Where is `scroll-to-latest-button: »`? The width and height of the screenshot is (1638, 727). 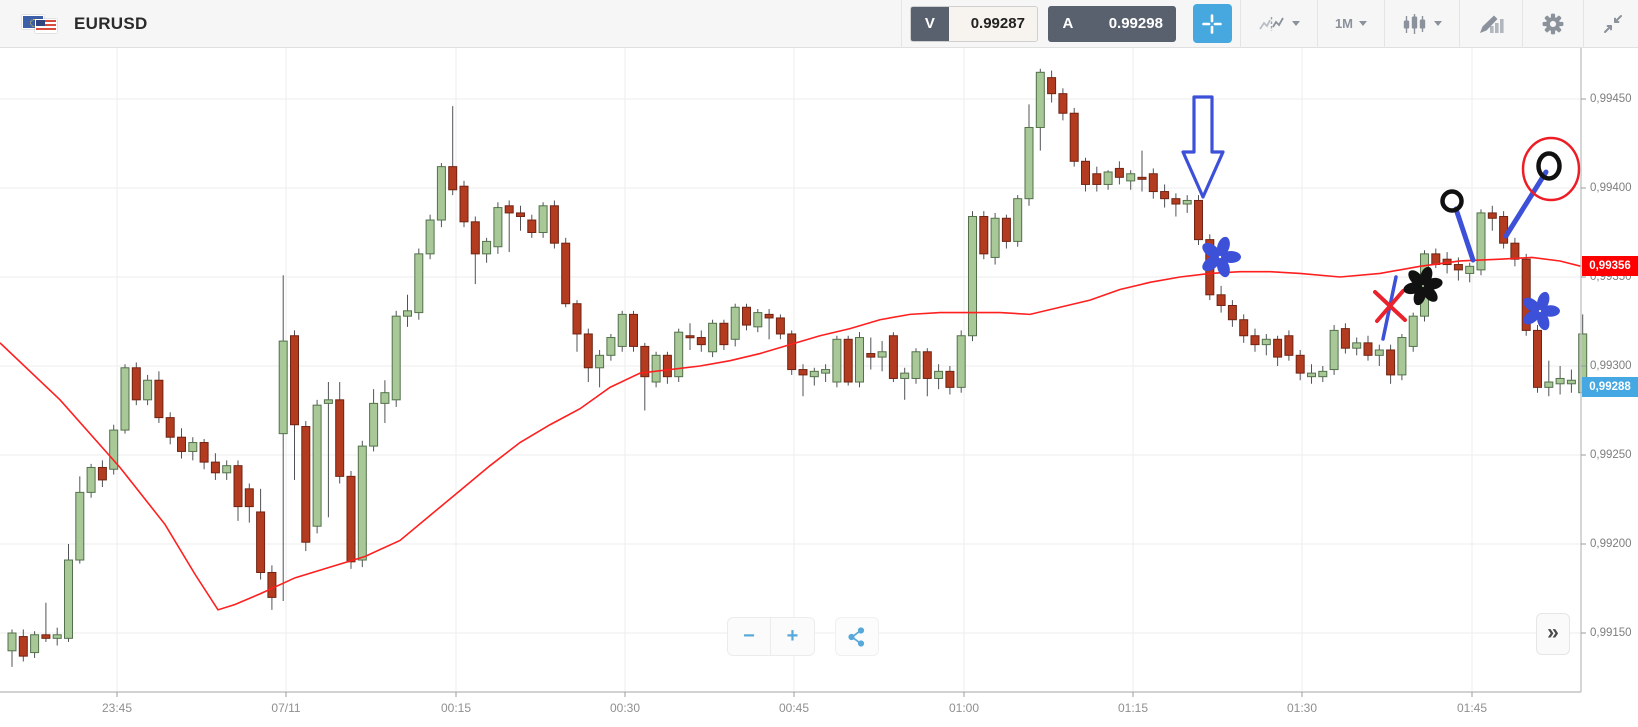
scroll-to-latest-button: » is located at coordinates (1553, 634).